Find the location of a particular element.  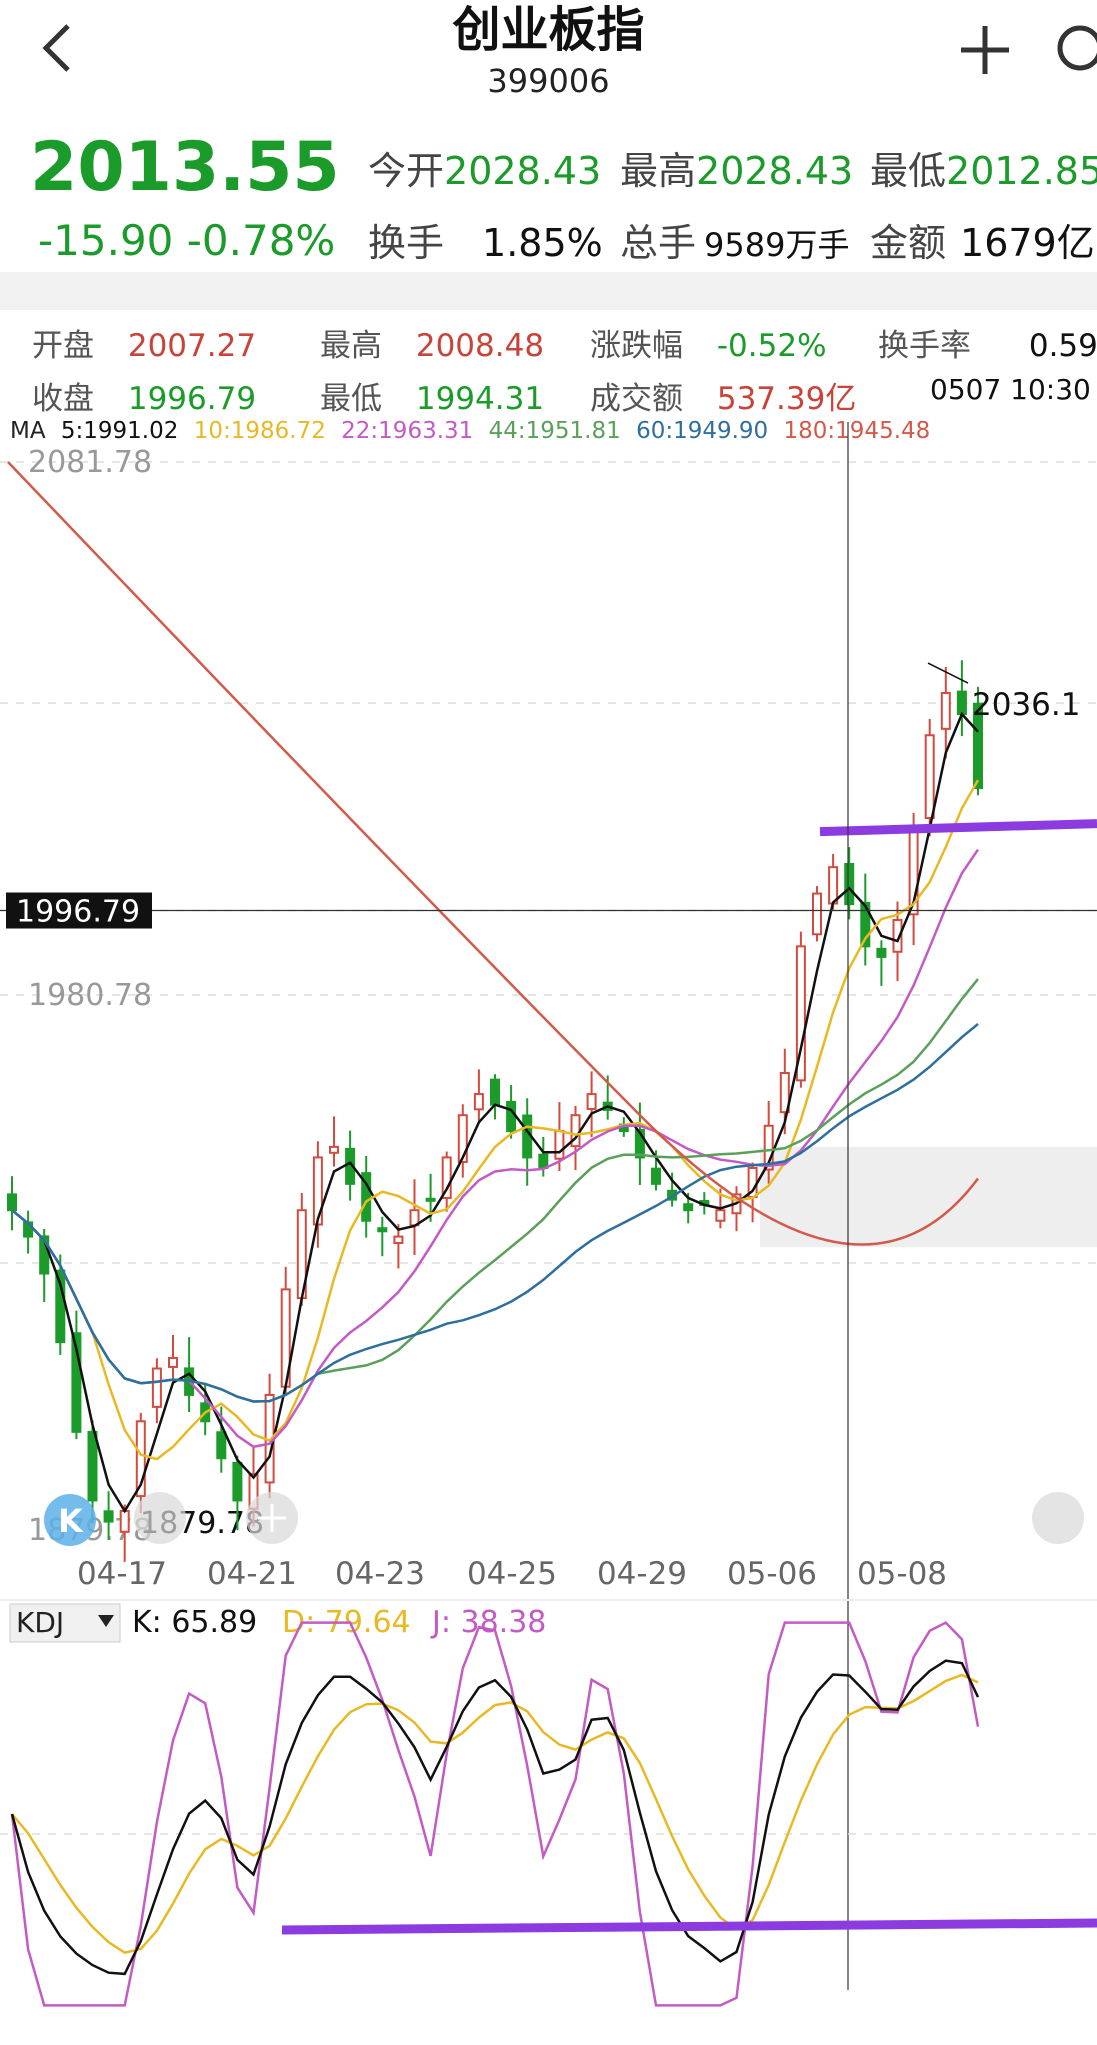

peak-label: 2036.1 is located at coordinates (1026, 705).